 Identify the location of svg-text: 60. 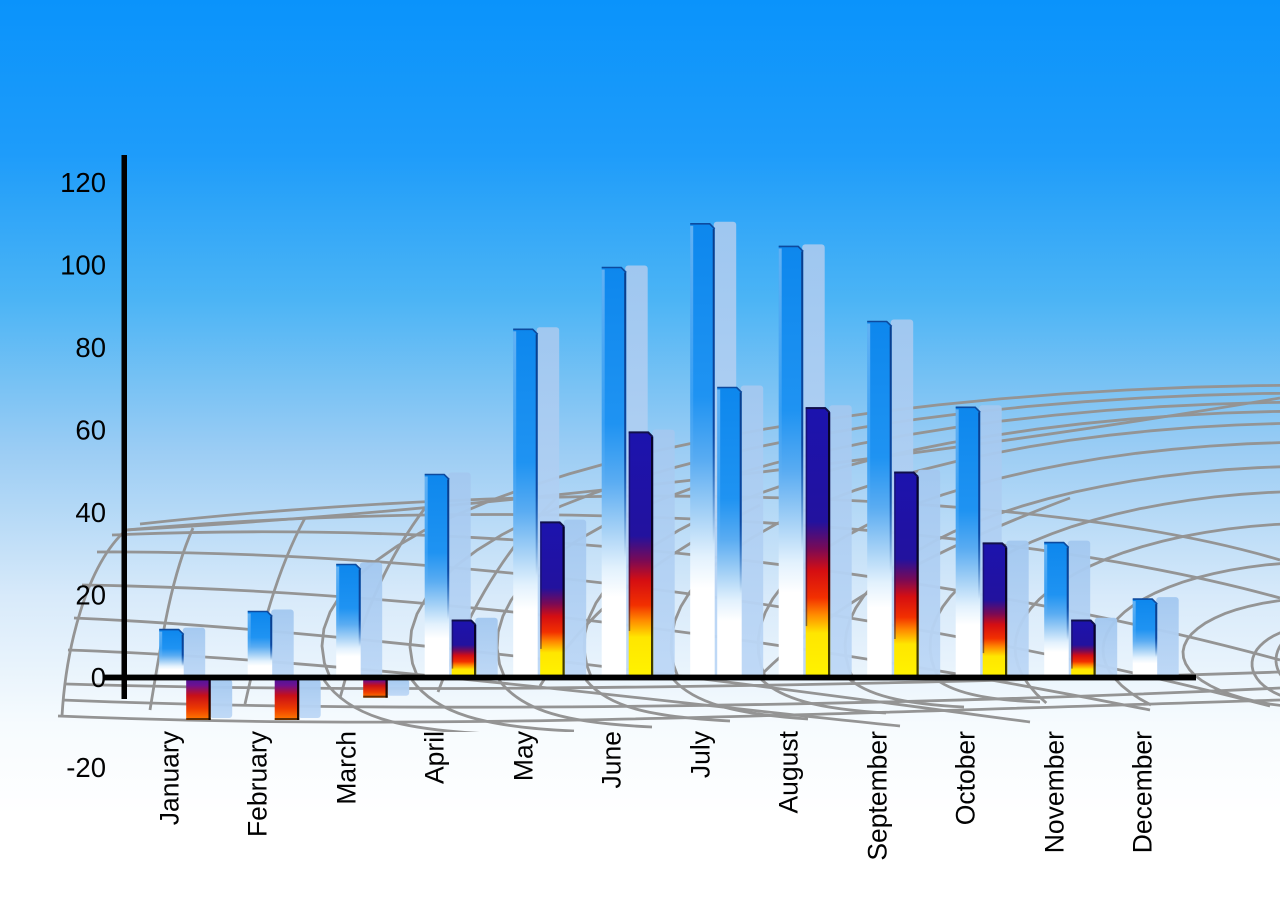
(90, 429).